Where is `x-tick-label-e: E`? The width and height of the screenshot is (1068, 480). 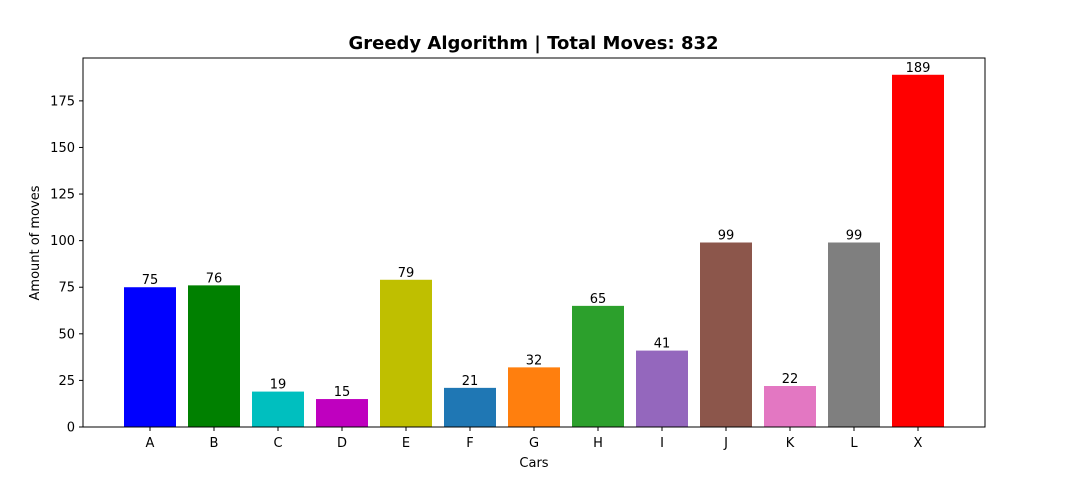
x-tick-label-e: E is located at coordinates (406, 443).